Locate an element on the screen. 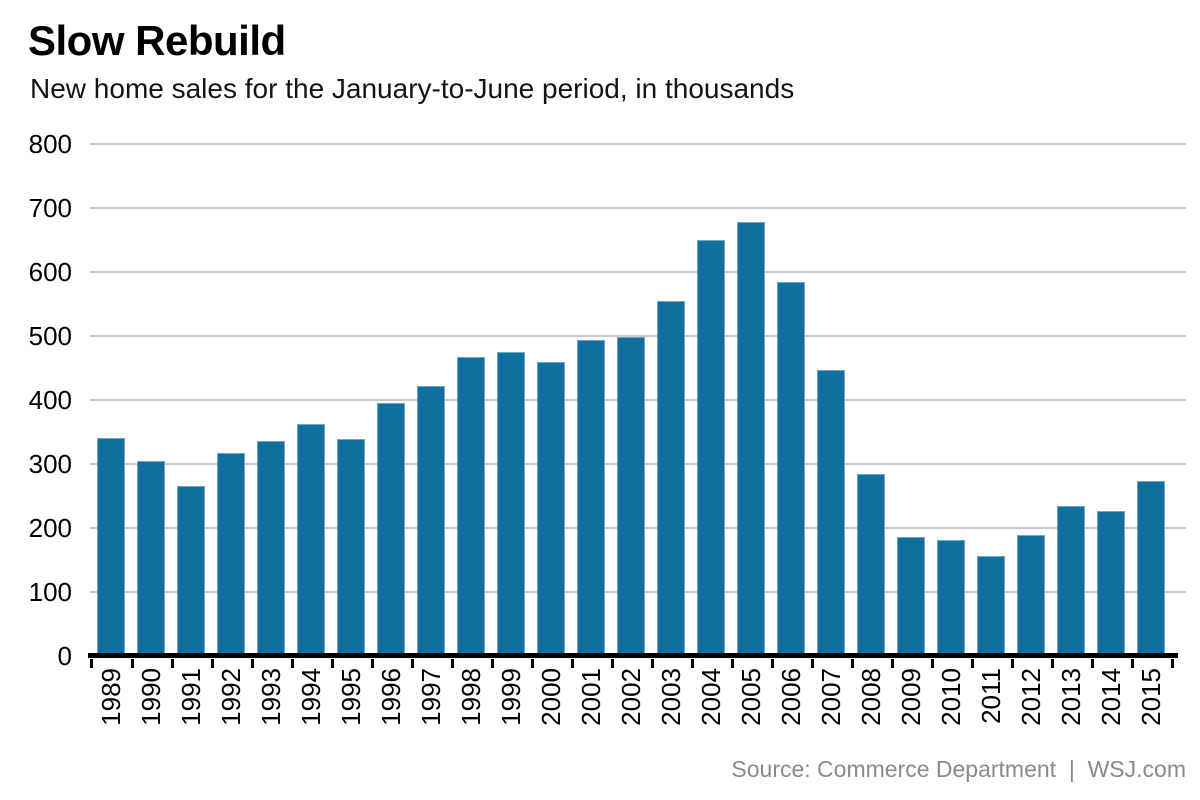 This screenshot has width=1200, height=800. x-label-cell-2013: 2013 is located at coordinates (1071, 711).